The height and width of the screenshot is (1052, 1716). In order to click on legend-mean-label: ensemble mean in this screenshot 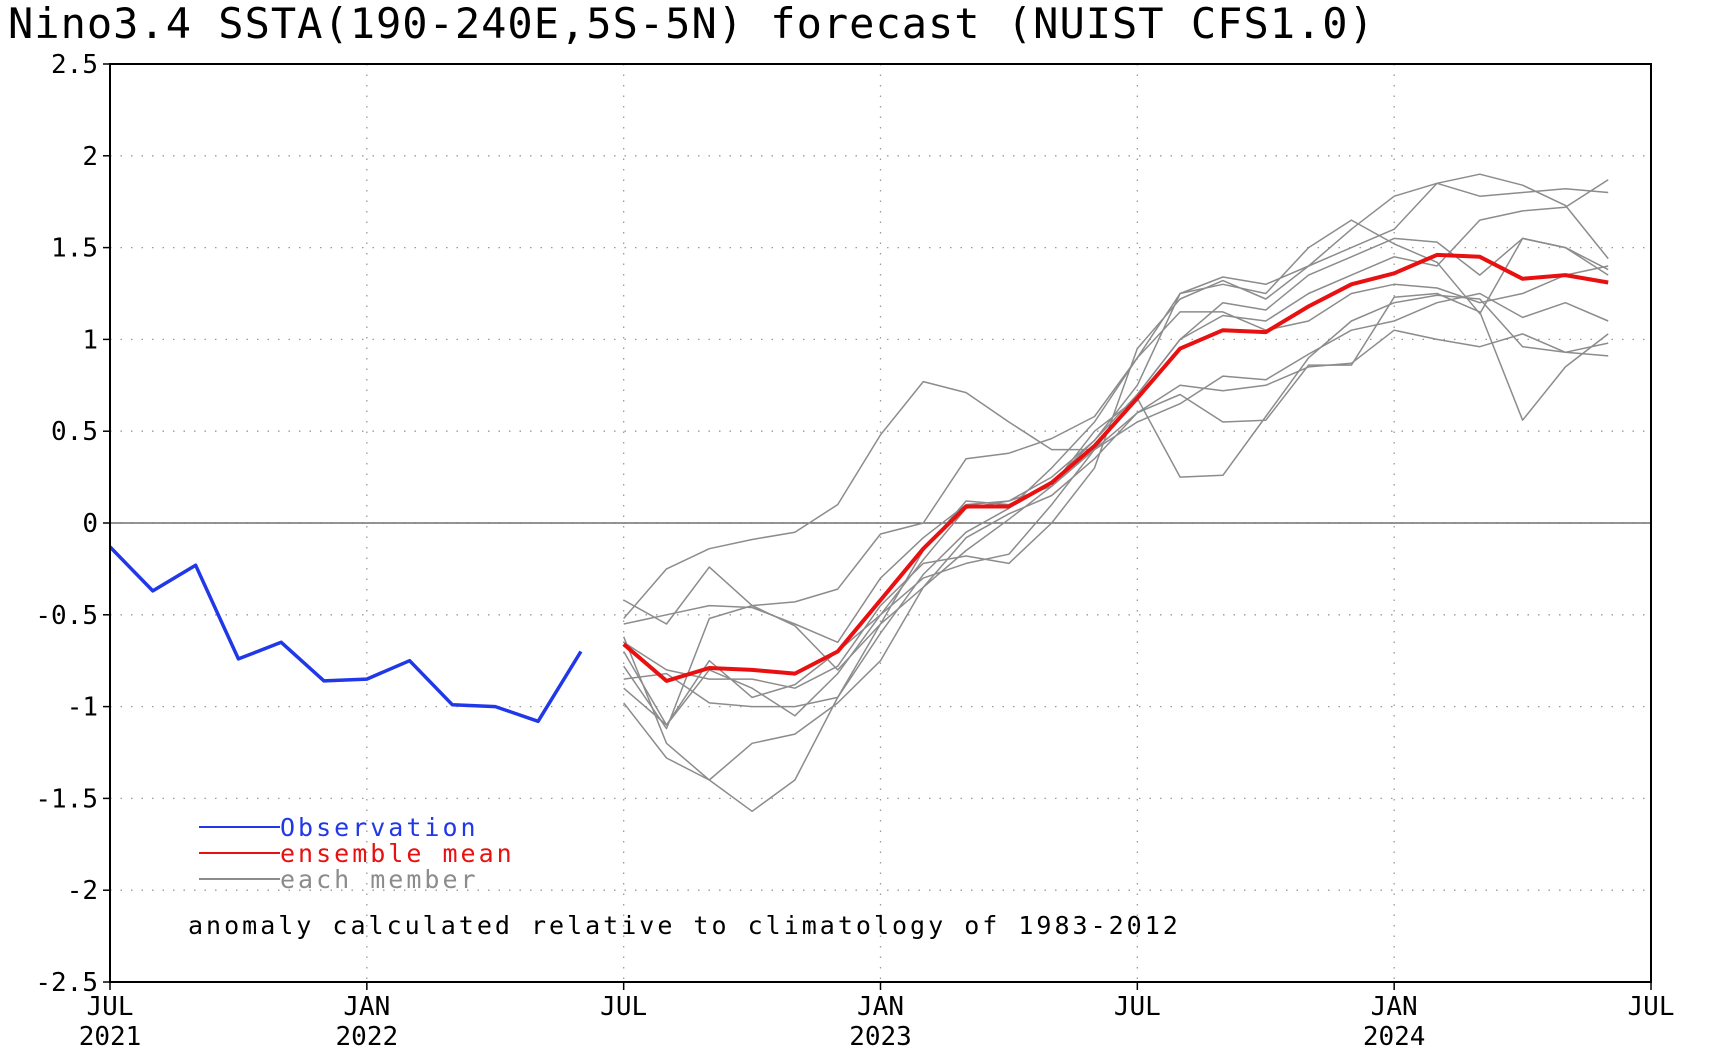, I will do `click(397, 853)`.